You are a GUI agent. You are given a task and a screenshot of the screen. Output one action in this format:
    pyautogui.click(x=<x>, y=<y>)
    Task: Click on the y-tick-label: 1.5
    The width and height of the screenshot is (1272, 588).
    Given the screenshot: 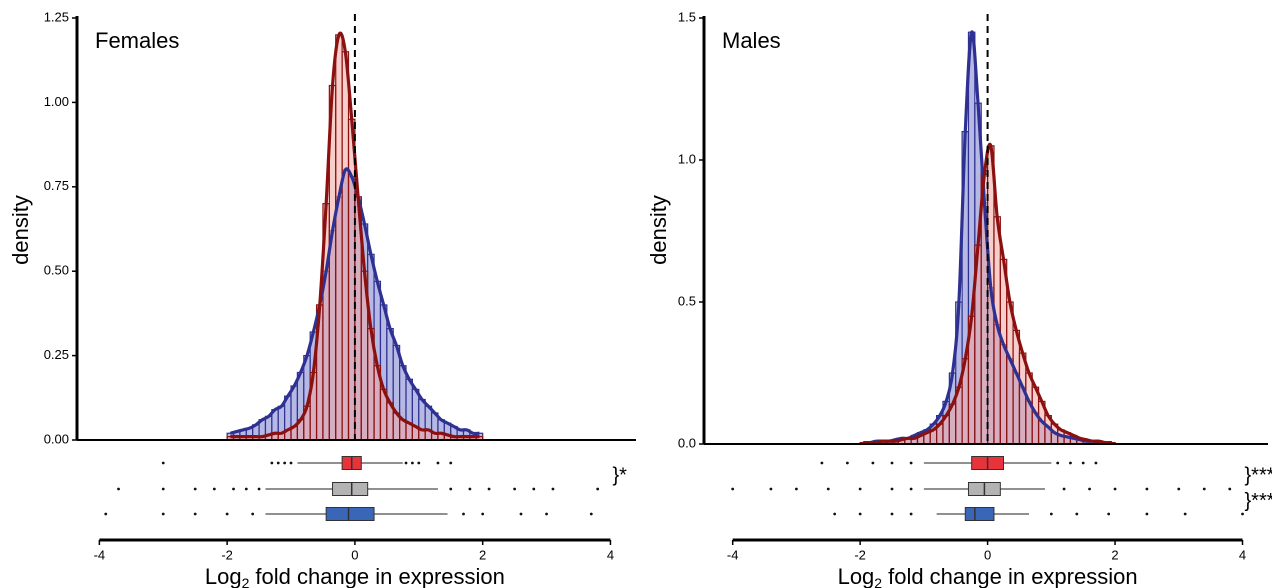 What is the action you would take?
    pyautogui.click(x=687, y=16)
    